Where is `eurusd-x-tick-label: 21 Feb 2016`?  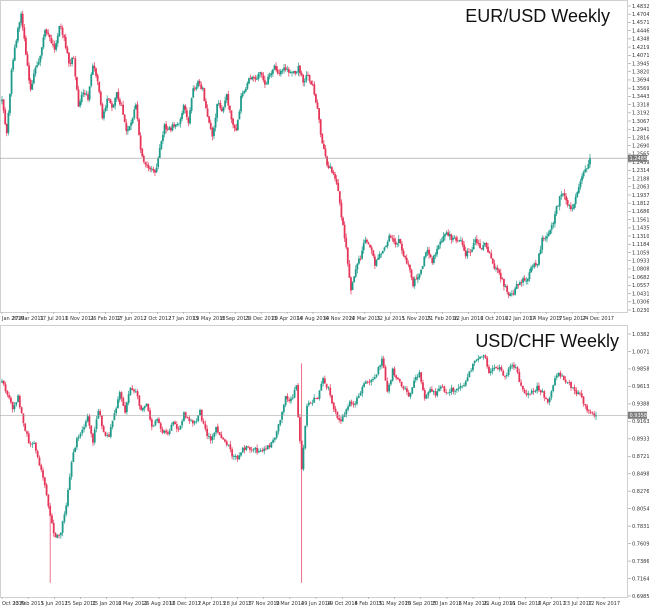 eurusd-x-tick-label: 21 Feb 2016 is located at coordinates (442, 319).